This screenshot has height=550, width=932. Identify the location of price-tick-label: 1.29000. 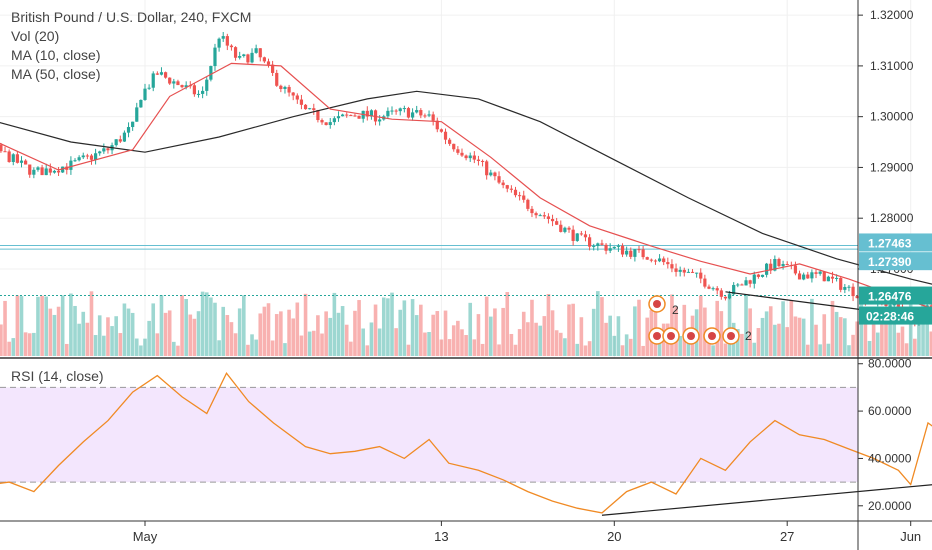
(892, 167).